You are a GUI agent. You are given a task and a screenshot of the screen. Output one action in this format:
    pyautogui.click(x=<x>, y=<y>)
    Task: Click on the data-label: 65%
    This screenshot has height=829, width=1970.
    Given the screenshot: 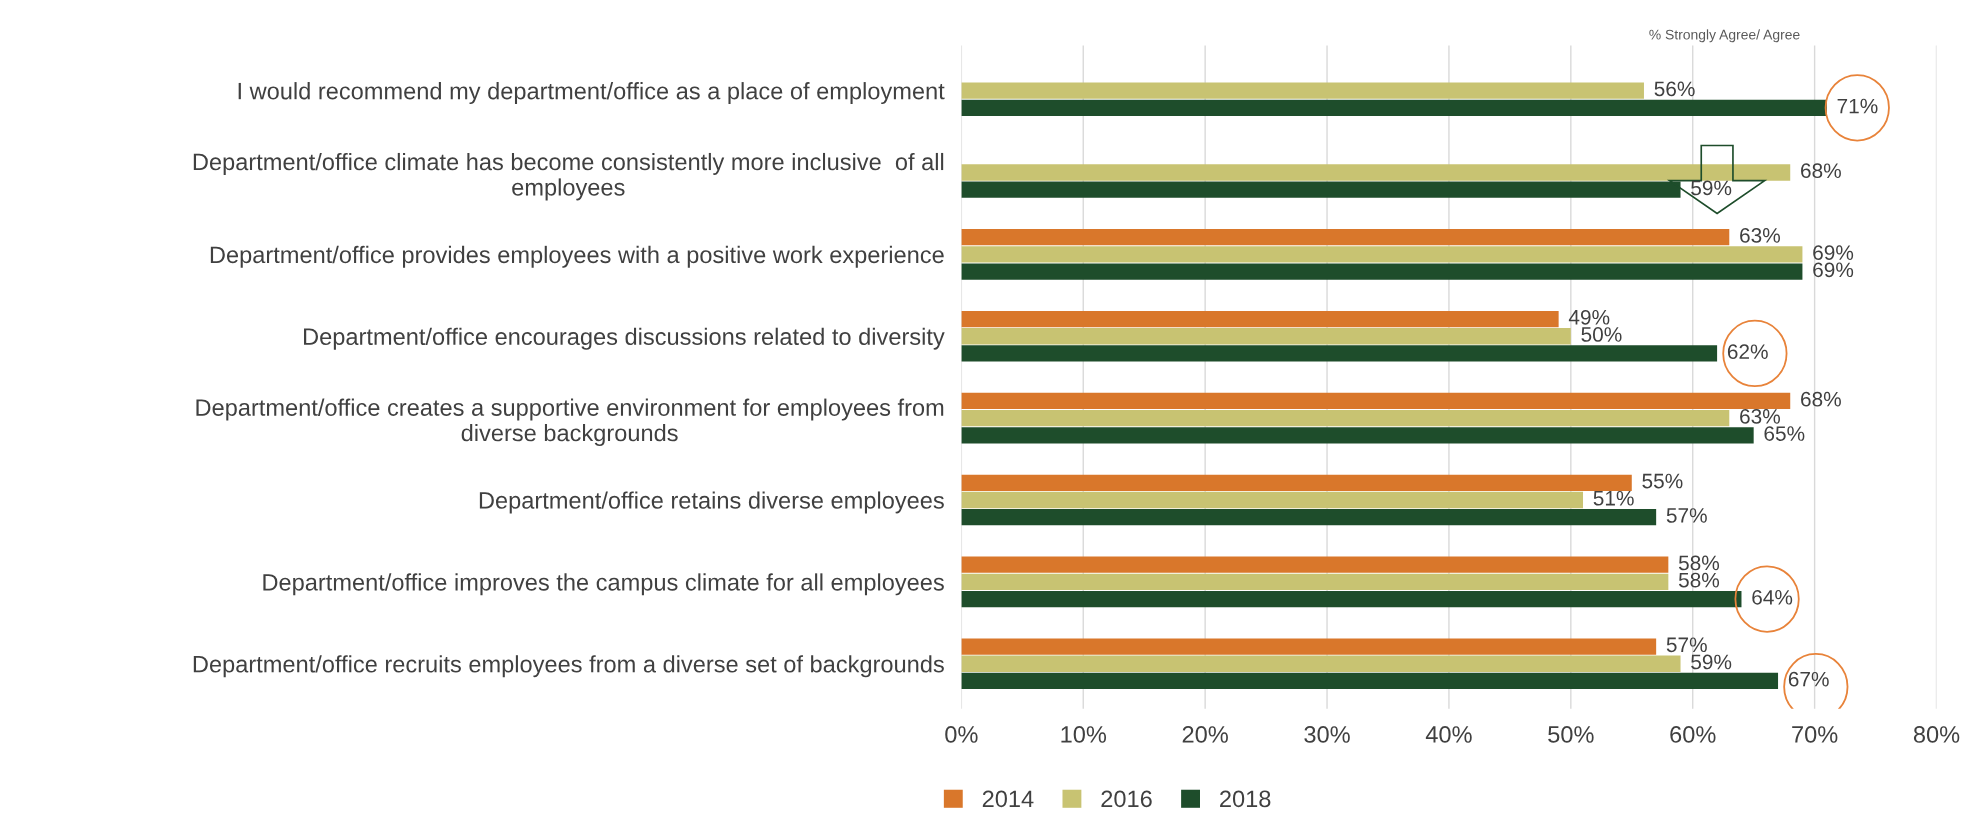 What is the action you would take?
    pyautogui.click(x=1784, y=433)
    